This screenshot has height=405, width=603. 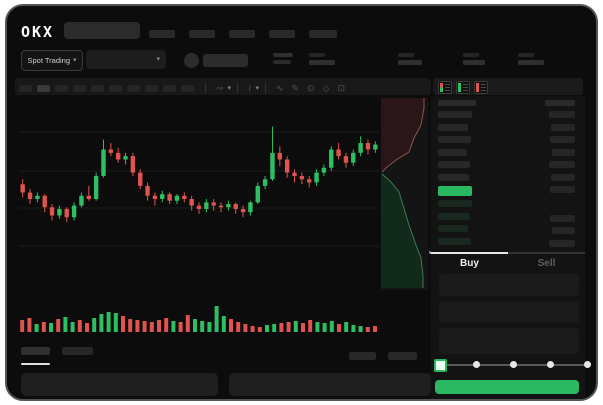 I want to click on fullscreen-icon: ⊡, so click(x=341, y=87).